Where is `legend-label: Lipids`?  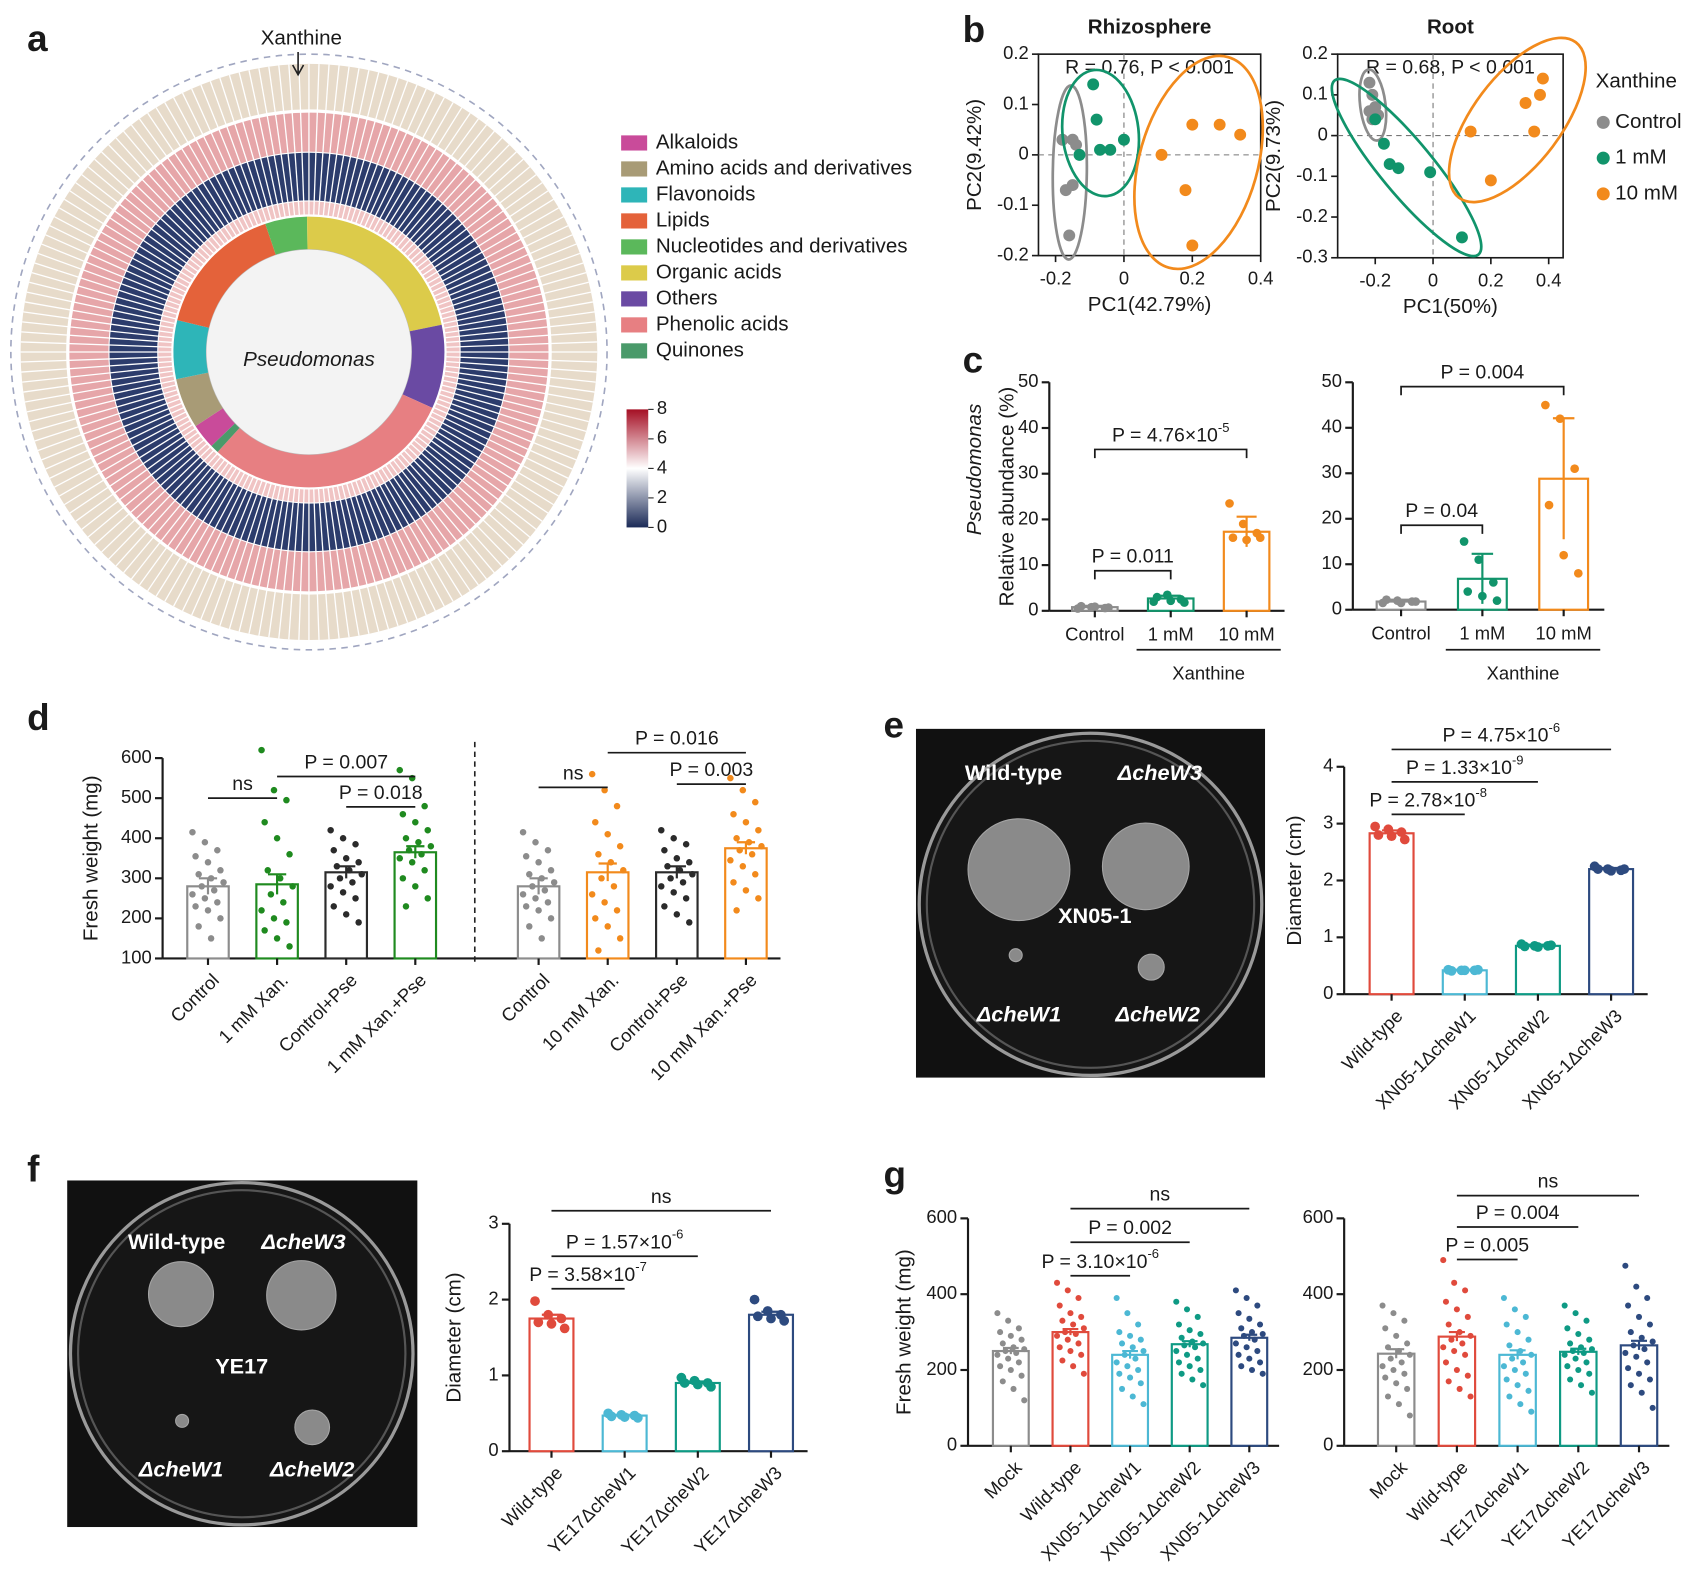 legend-label: Lipids is located at coordinates (683, 219).